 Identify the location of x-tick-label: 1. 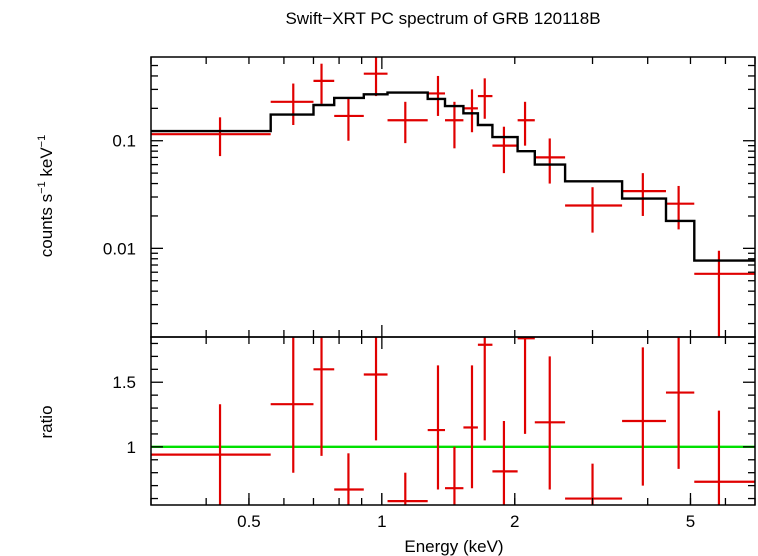
(381, 521).